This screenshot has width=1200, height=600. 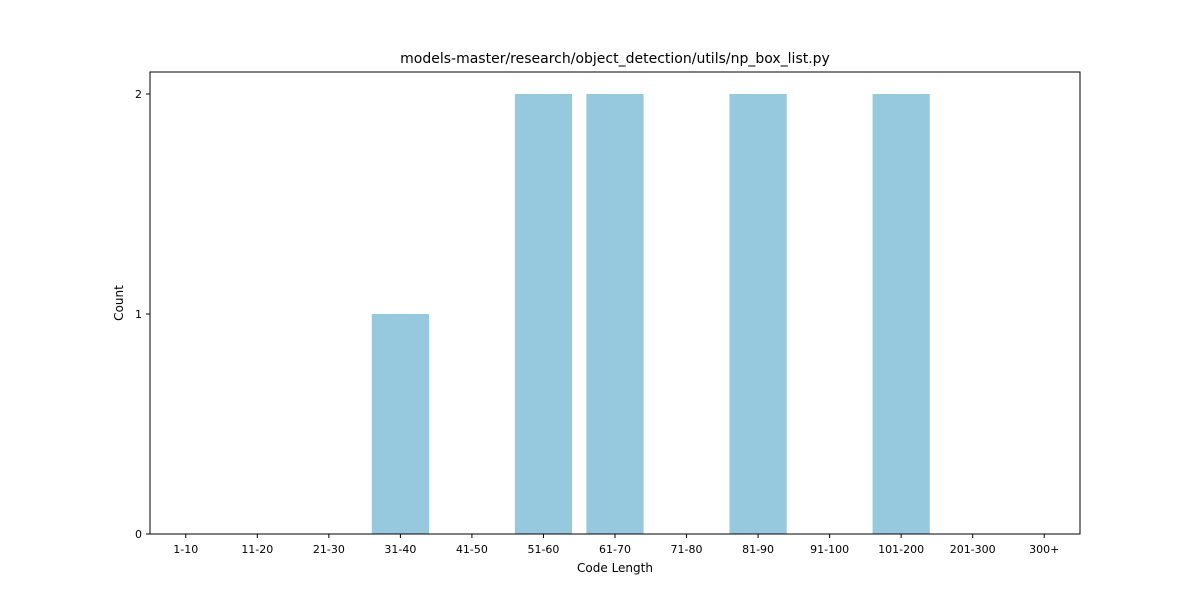 I want to click on x-tick-label: 201-300, so click(x=973, y=549).